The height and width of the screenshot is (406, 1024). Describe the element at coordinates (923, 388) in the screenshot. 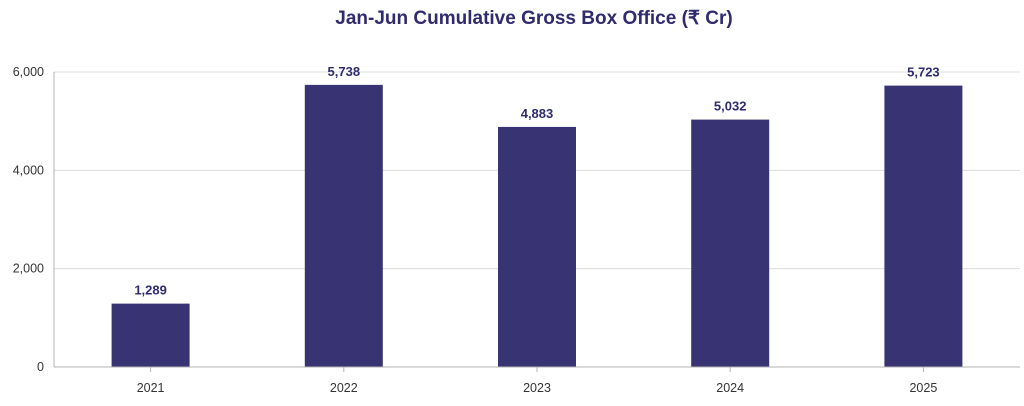

I see `x-tick-label-2025: 2025` at that location.